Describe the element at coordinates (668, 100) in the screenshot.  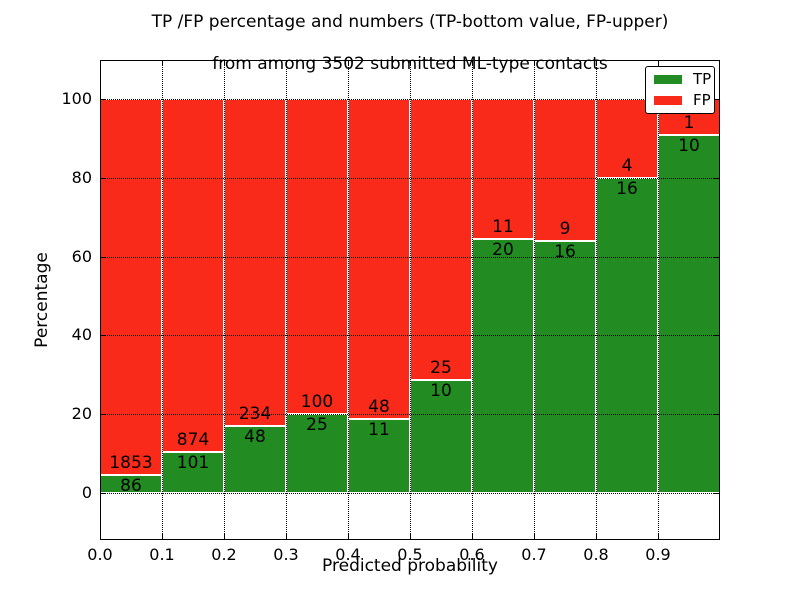
I see `fp-color-swatch` at that location.